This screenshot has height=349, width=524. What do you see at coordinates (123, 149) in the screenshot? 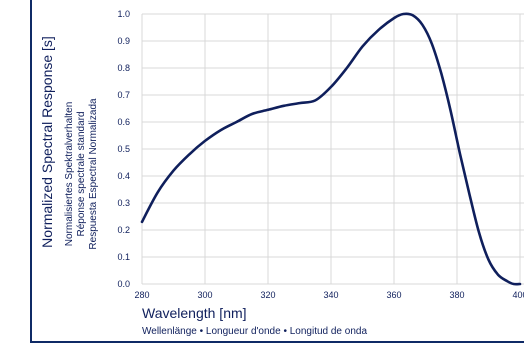
I see `y-tick-label: 0.5` at bounding box center [123, 149].